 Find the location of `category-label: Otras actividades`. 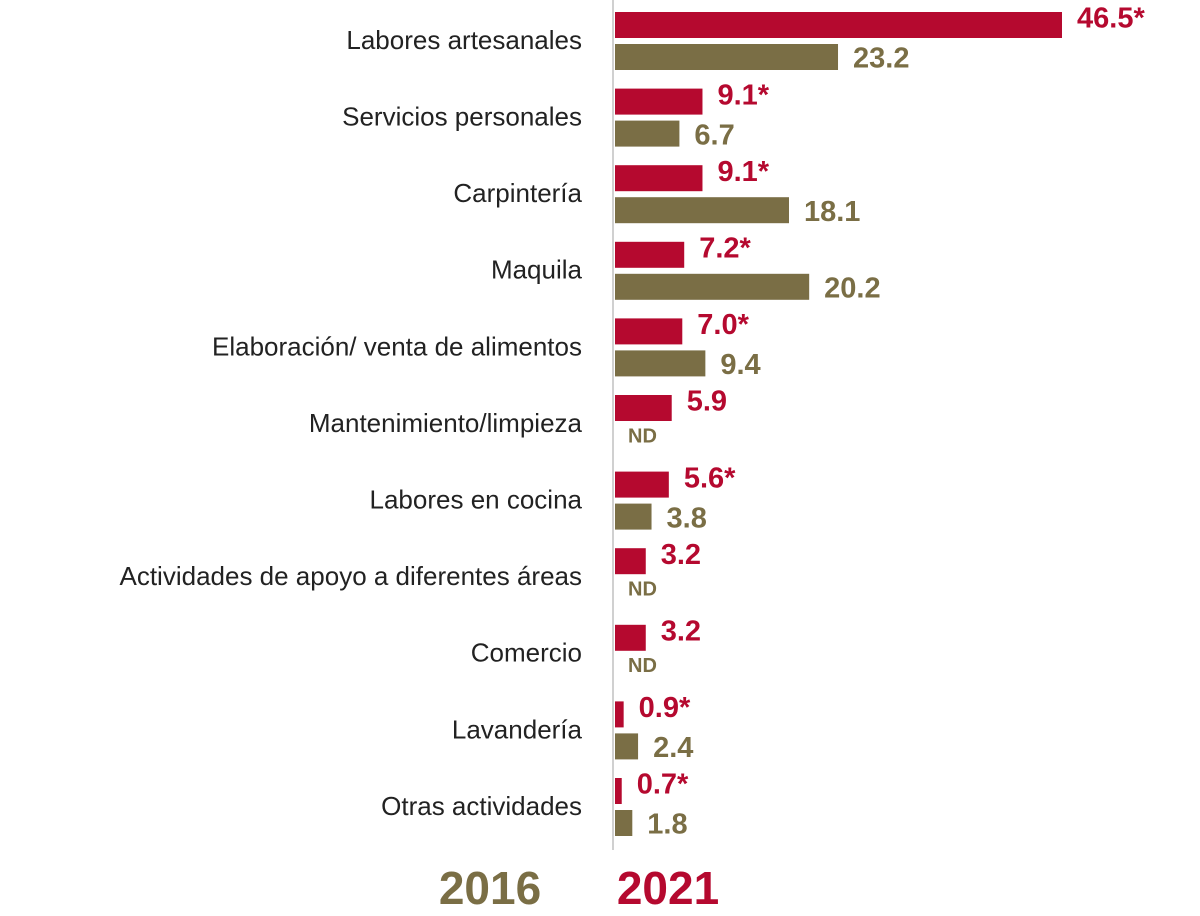

category-label: Otras actividades is located at coordinates (481, 806).